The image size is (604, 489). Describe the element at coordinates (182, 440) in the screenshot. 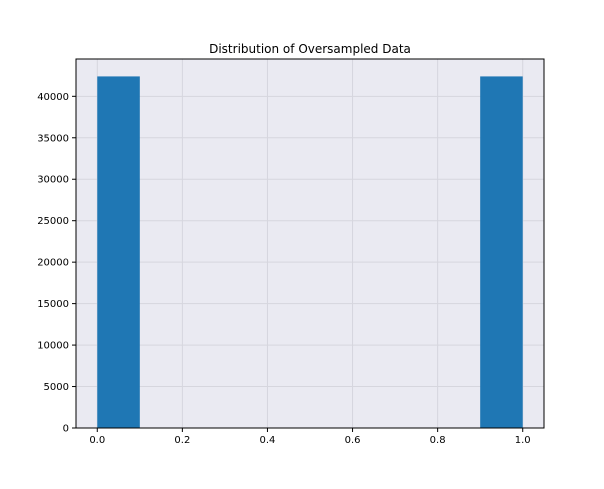

I see `x-tick-label: 0.2` at that location.